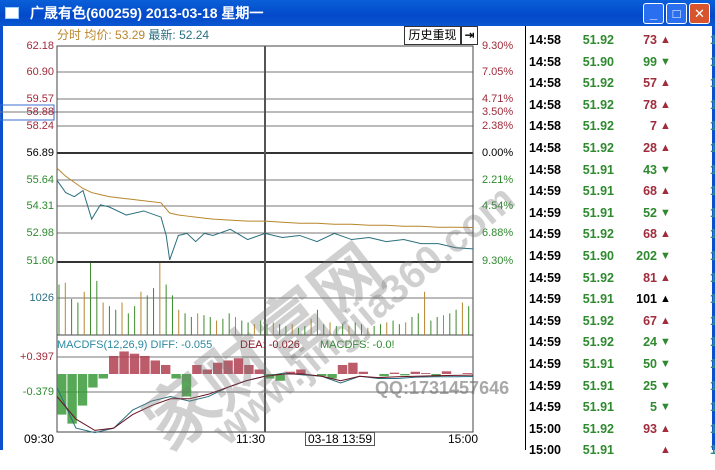 The width and height of the screenshot is (715, 470). Describe the element at coordinates (432, 35) in the screenshot. I see `history-replay-button: 历史重现` at that location.